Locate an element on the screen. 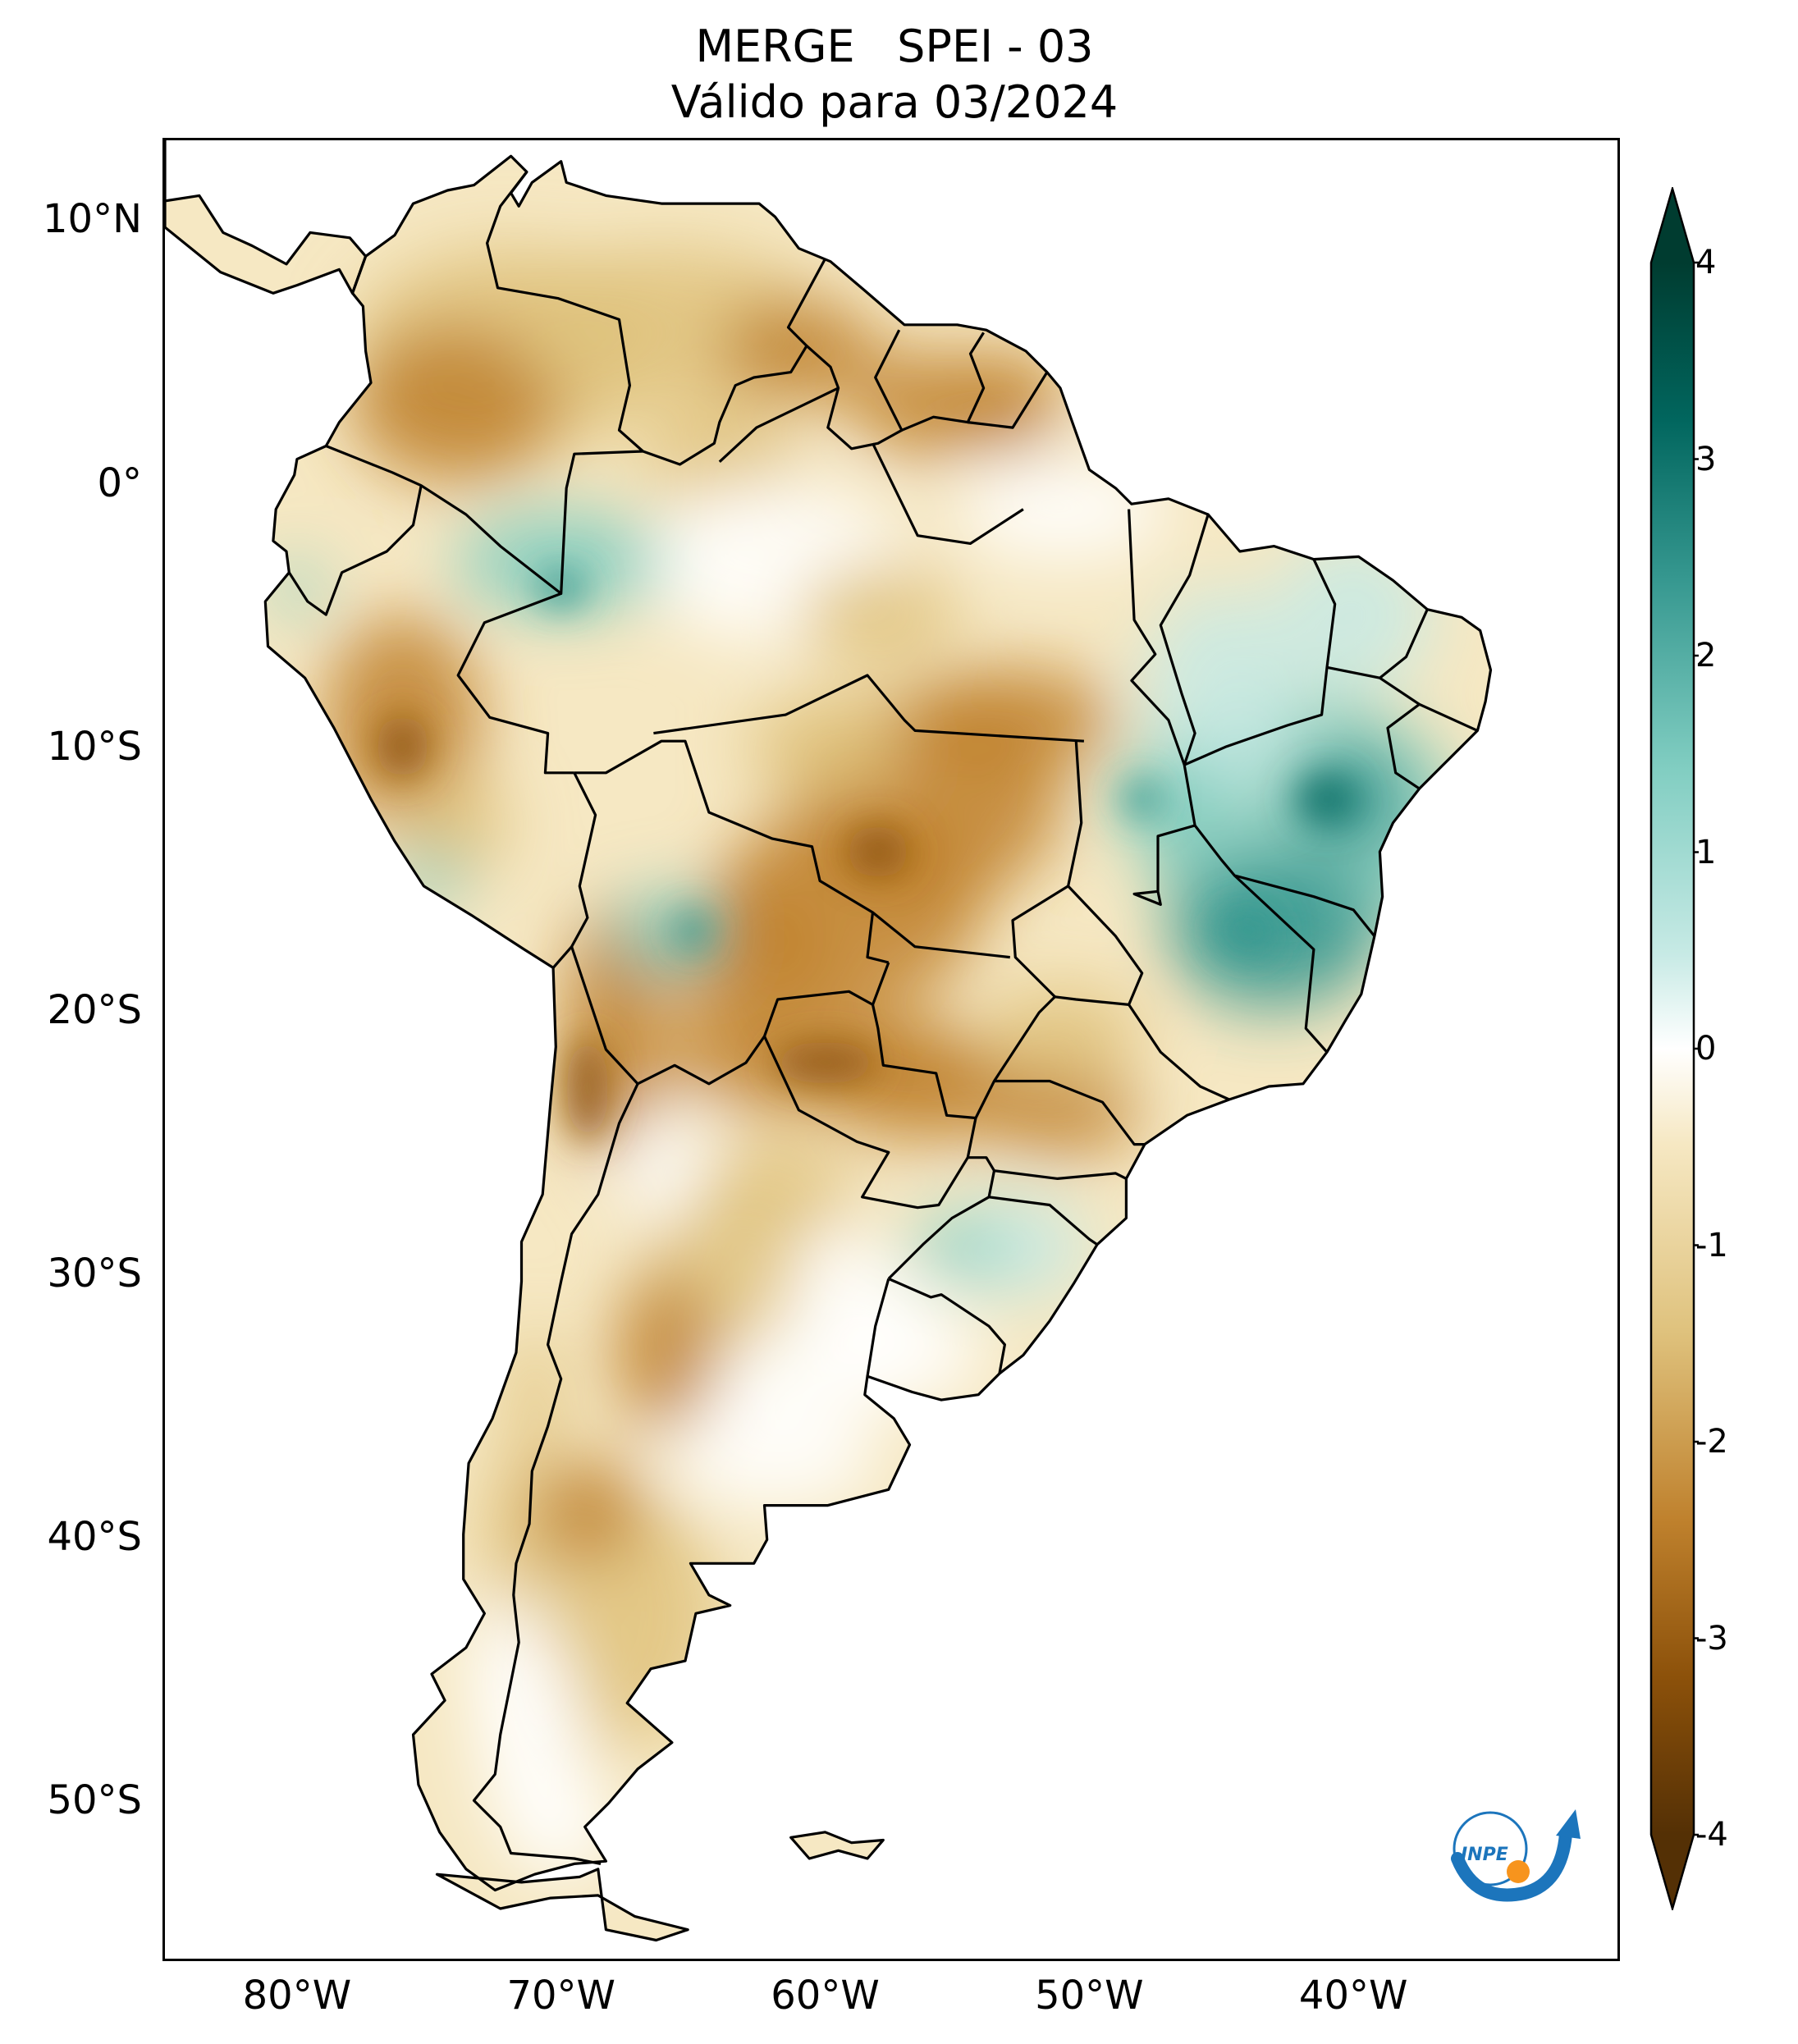 The image size is (1798, 2044). colorbar-tick-label-0: 0 is located at coordinates (1706, 1049).